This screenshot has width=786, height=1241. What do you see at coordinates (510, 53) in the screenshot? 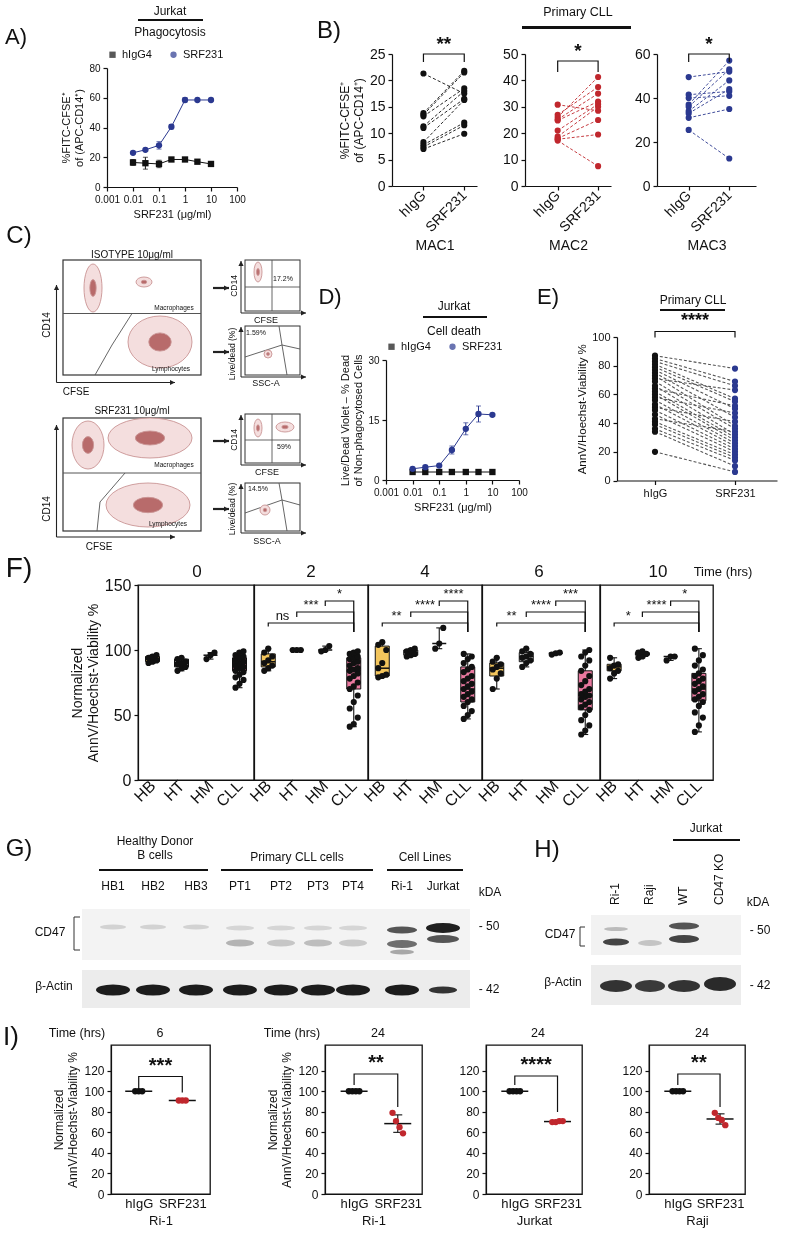
I see `y-tick-label: 50` at bounding box center [510, 53].